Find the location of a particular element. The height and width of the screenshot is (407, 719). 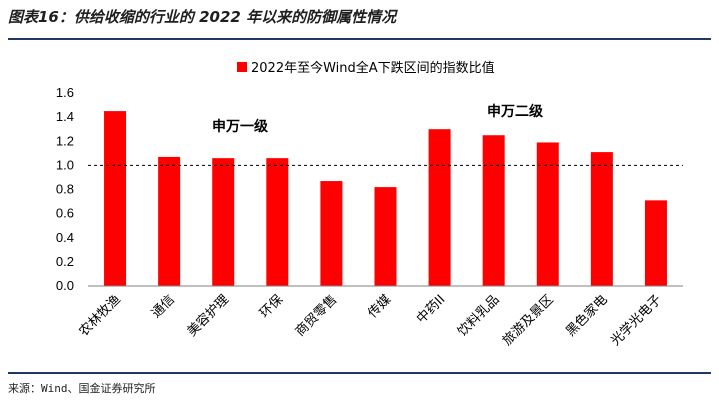

legend-label: 2022年至今Wind全A下跌区间的指数比值 is located at coordinates (373, 68).